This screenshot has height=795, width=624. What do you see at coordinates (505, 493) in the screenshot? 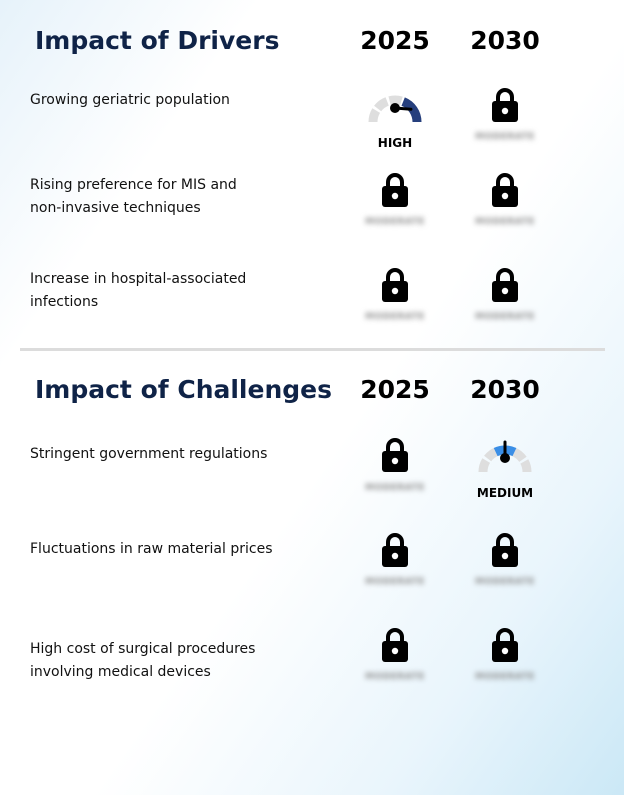
I see `gauge-level-label: MEDIUM` at bounding box center [505, 493].